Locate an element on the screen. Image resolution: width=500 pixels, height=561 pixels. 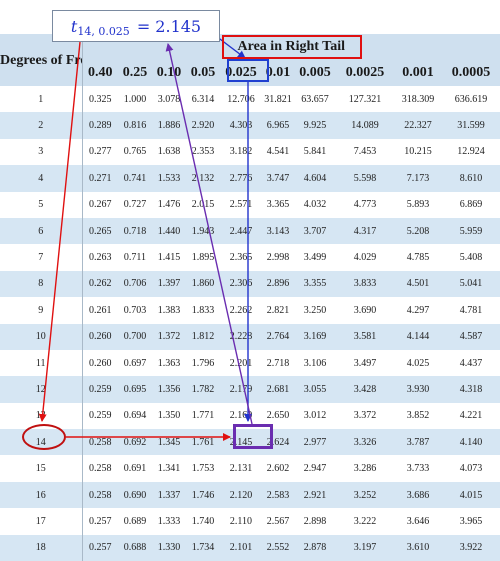
critical-value-cell: 2.764 is located at coordinates (278, 336).